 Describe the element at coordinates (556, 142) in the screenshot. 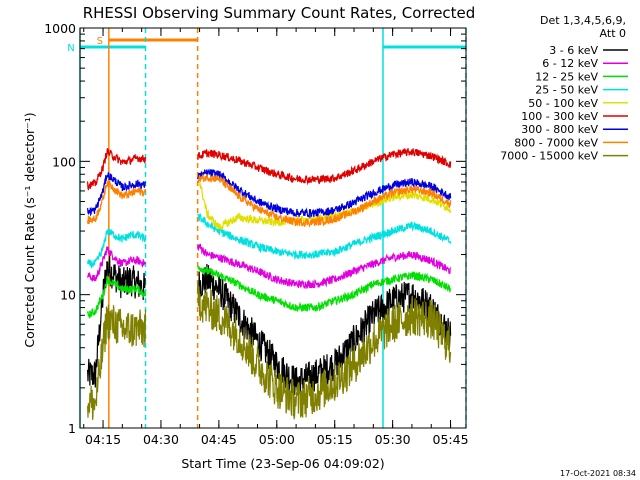

I see `legend-label: 800 - 7000 keV` at that location.